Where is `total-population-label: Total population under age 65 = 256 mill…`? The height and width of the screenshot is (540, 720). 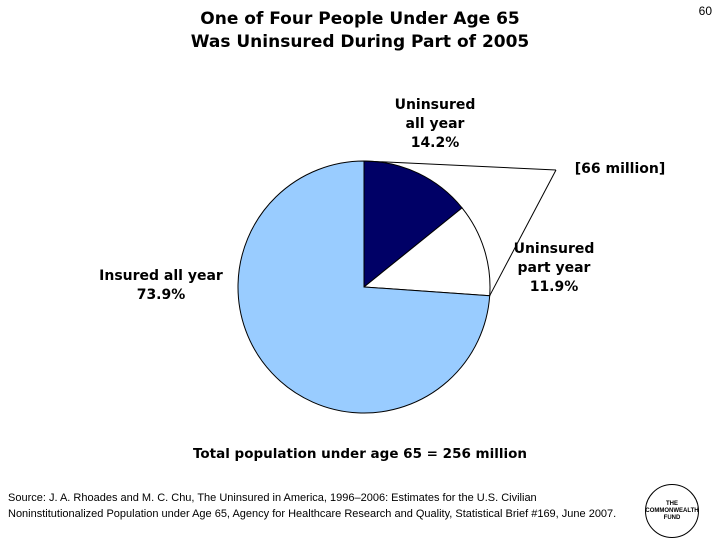
total-population-label: Total population under age 65 = 256 mill… is located at coordinates (360, 454).